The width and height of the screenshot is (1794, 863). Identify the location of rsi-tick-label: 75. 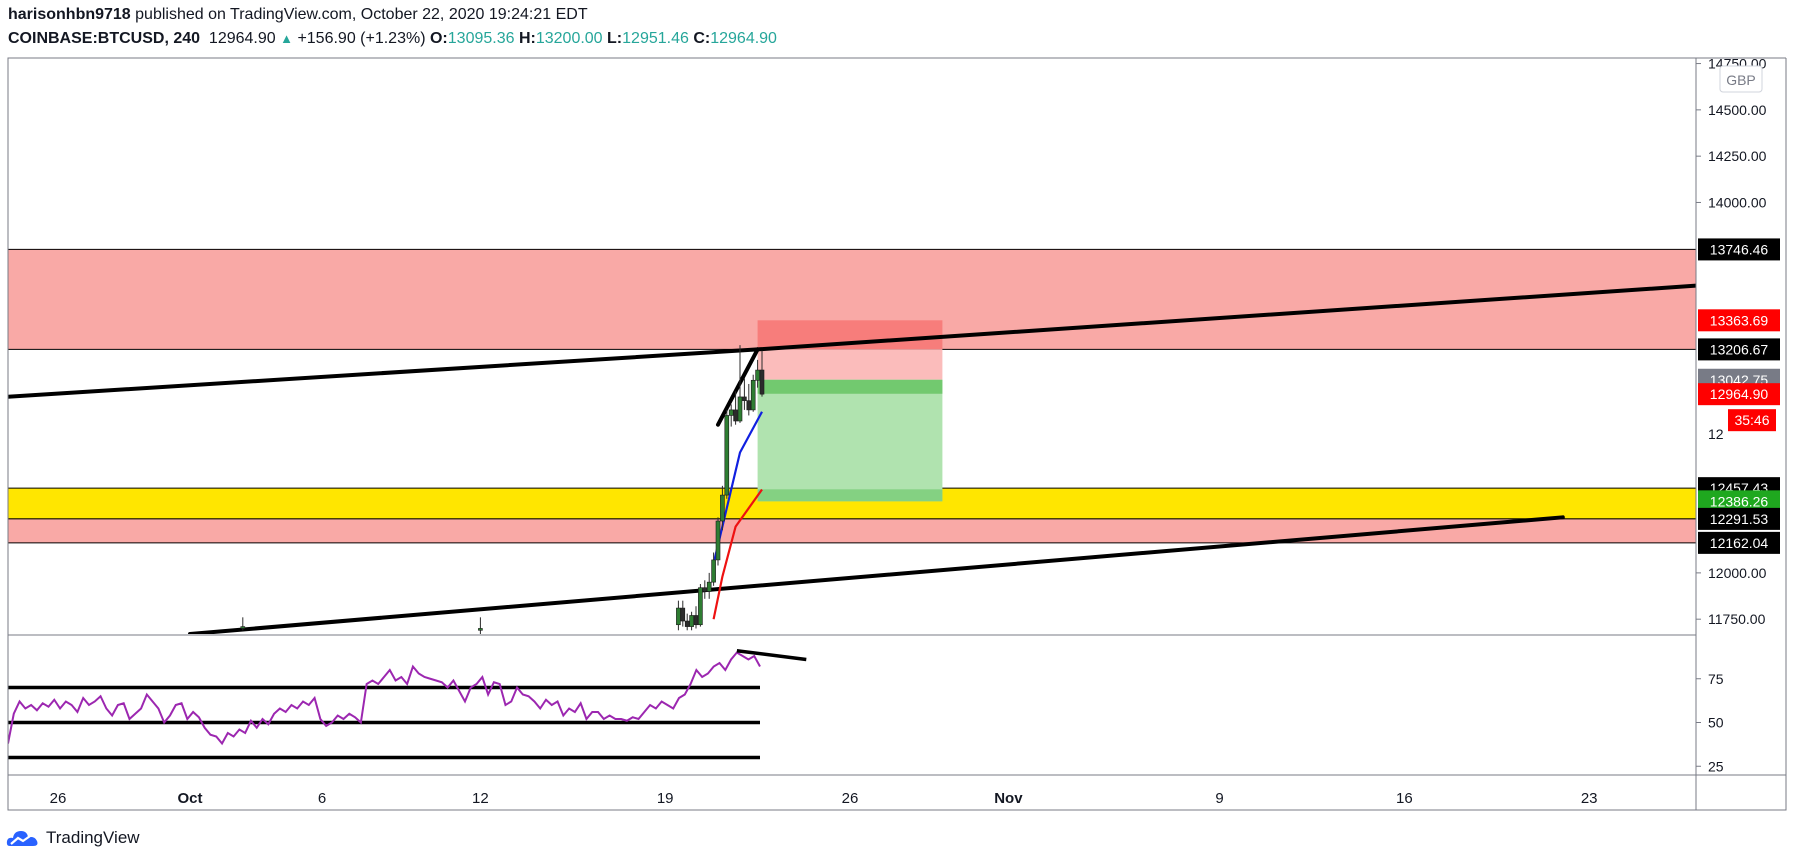
(1716, 679).